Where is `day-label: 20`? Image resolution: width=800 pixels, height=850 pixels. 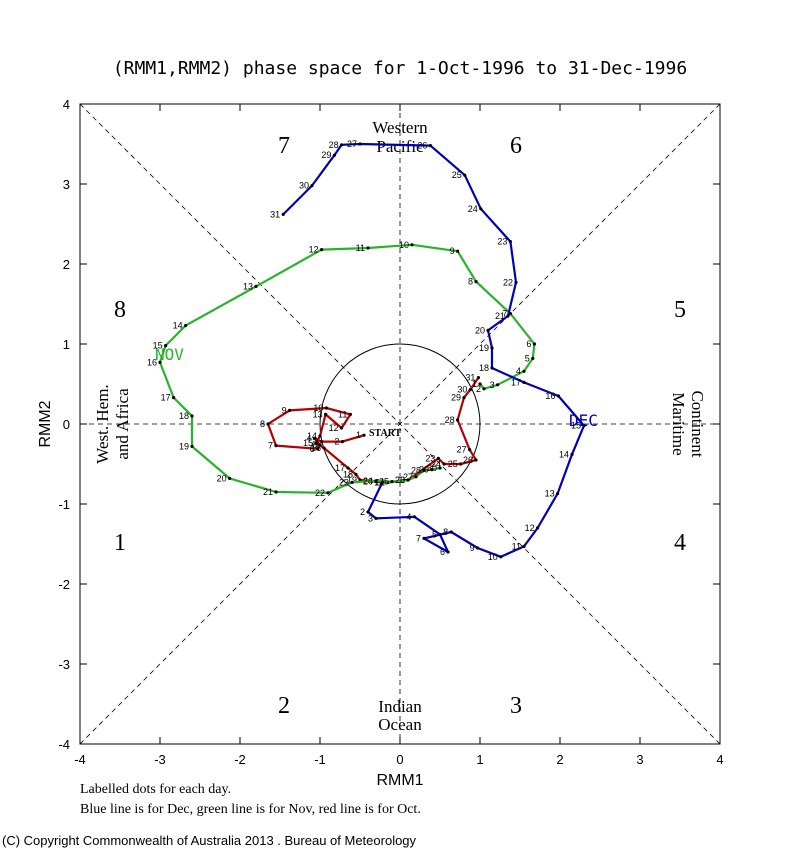
day-label: 20 is located at coordinates (222, 478).